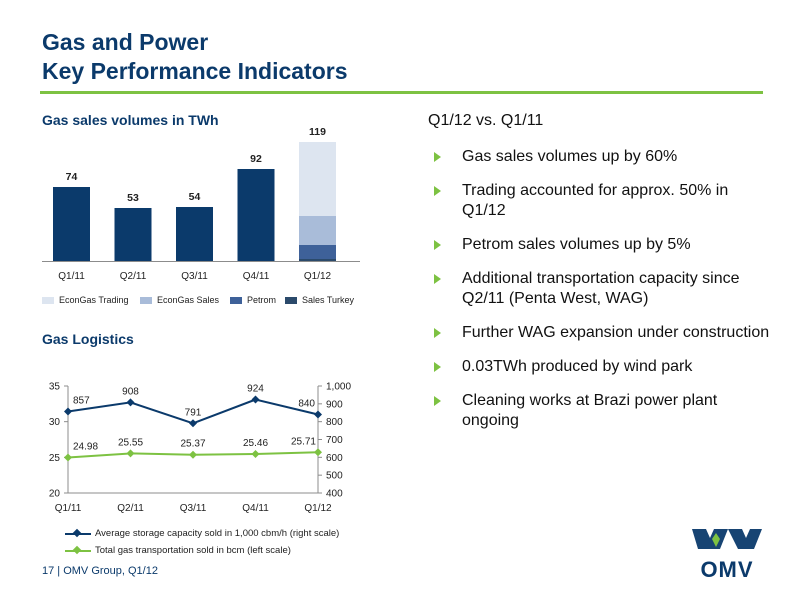 The width and height of the screenshot is (800, 600). I want to click on legend-item-petrom: Petrom, so click(253, 300).